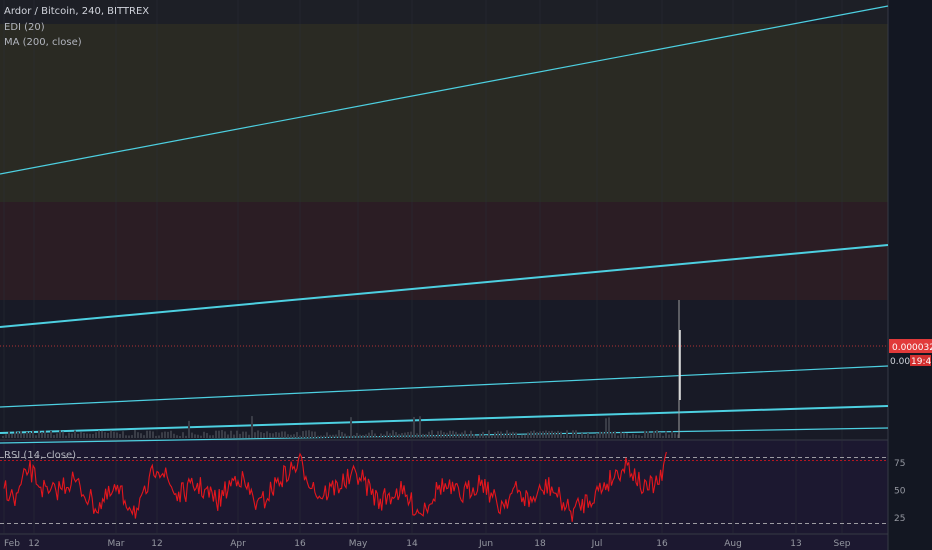  Describe the element at coordinates (921, 362) in the screenshot. I see `countdown-text: 19:41` at that location.